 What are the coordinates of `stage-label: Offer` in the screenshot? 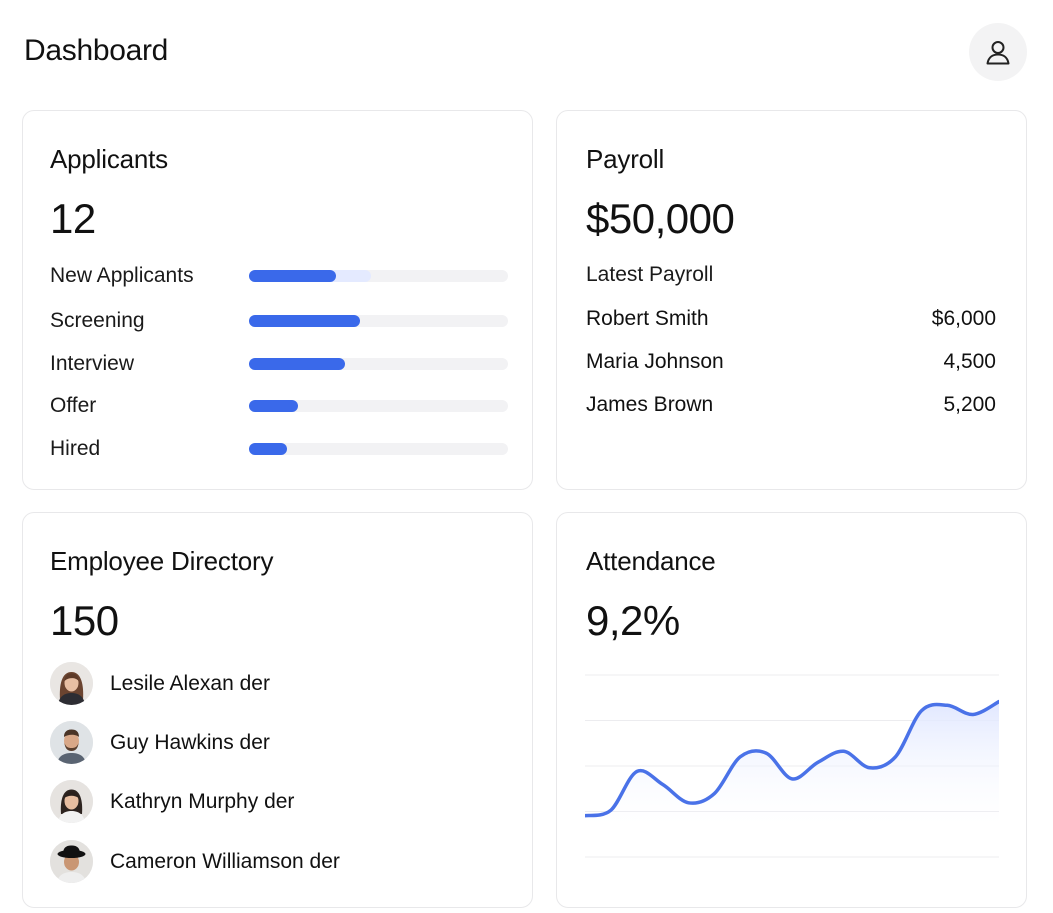 It's located at (73, 405).